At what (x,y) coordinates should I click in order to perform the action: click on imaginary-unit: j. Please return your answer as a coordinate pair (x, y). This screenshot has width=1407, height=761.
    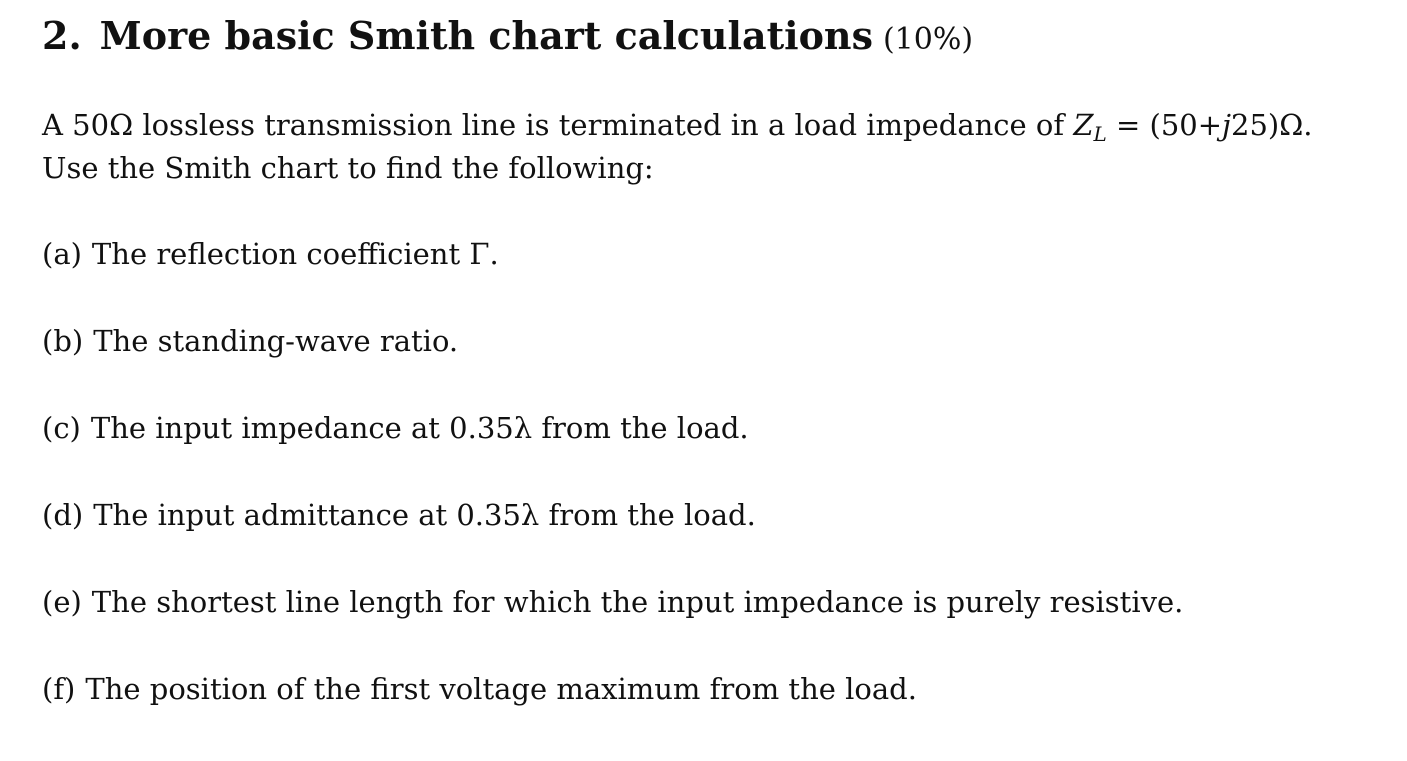
    Looking at the image, I should click on (1227, 125).